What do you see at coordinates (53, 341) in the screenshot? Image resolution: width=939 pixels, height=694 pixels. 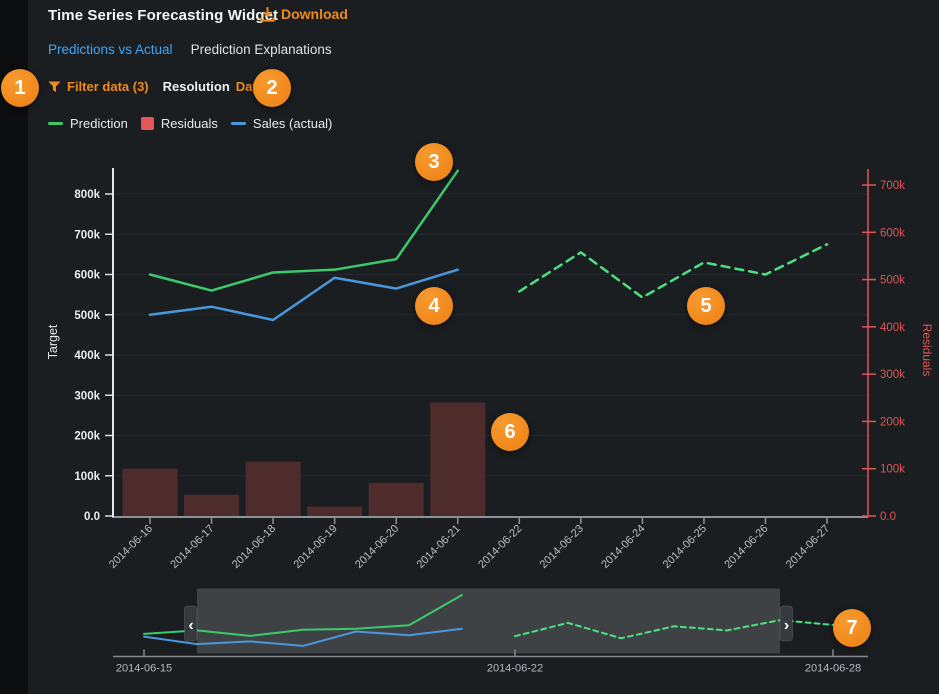 I see `left-axis-title: Target` at bounding box center [53, 341].